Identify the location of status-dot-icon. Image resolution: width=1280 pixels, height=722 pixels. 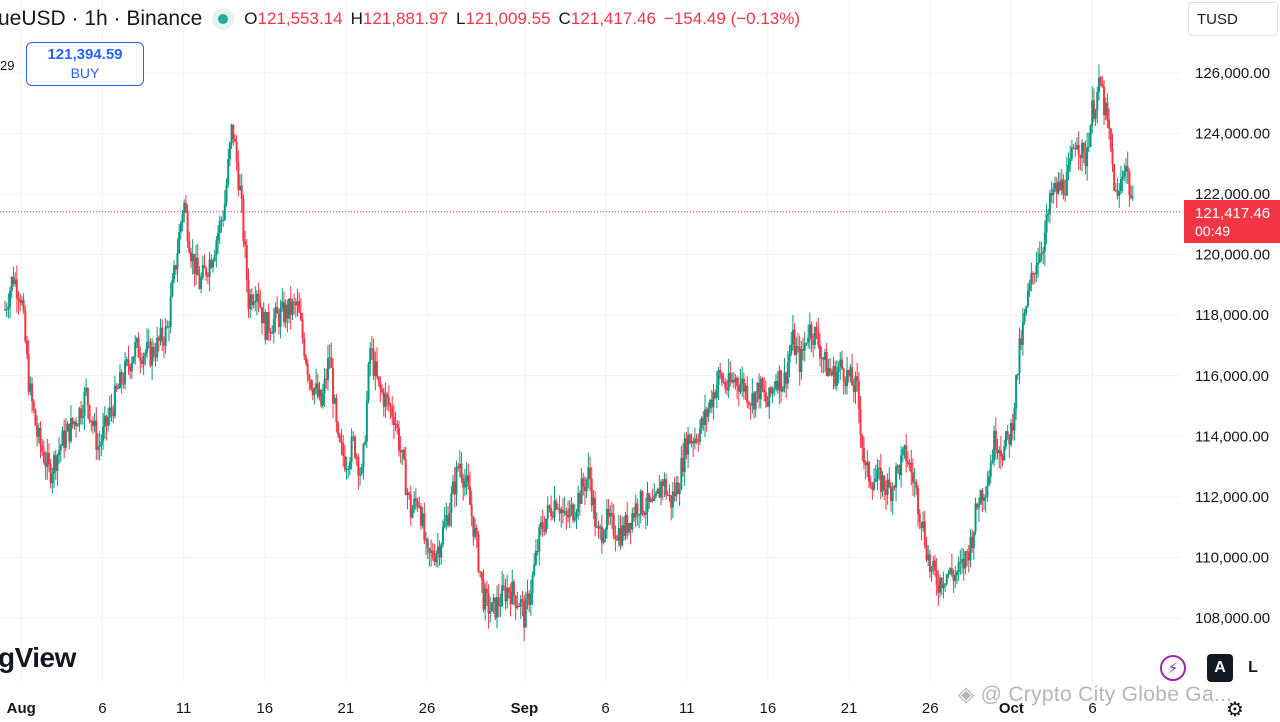
(223, 19).